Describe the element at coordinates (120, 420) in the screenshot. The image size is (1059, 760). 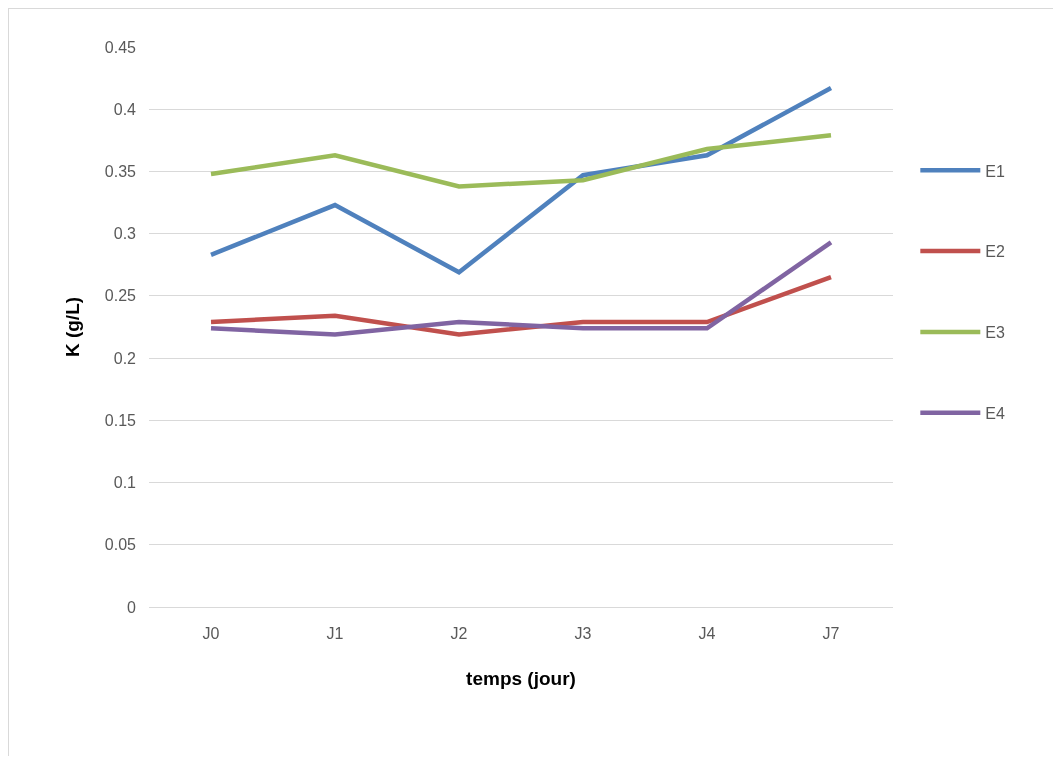
I see `y-tick-label: 0.15` at that location.